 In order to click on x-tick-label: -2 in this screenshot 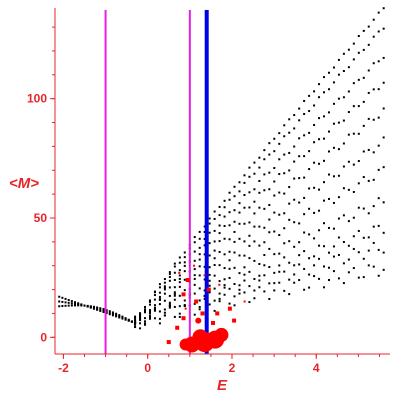, I will do `click(63, 368)`.